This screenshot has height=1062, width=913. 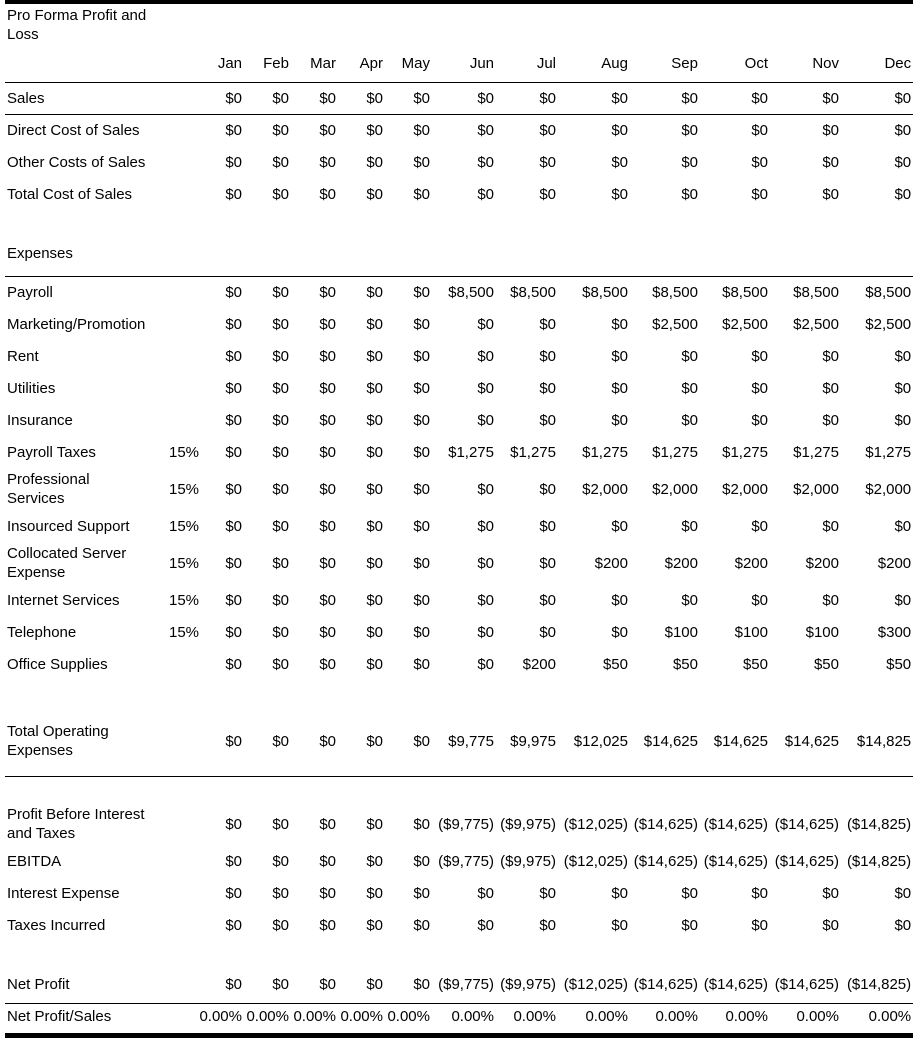 I want to click on section-header-row: Expenses, so click(x=459, y=259).